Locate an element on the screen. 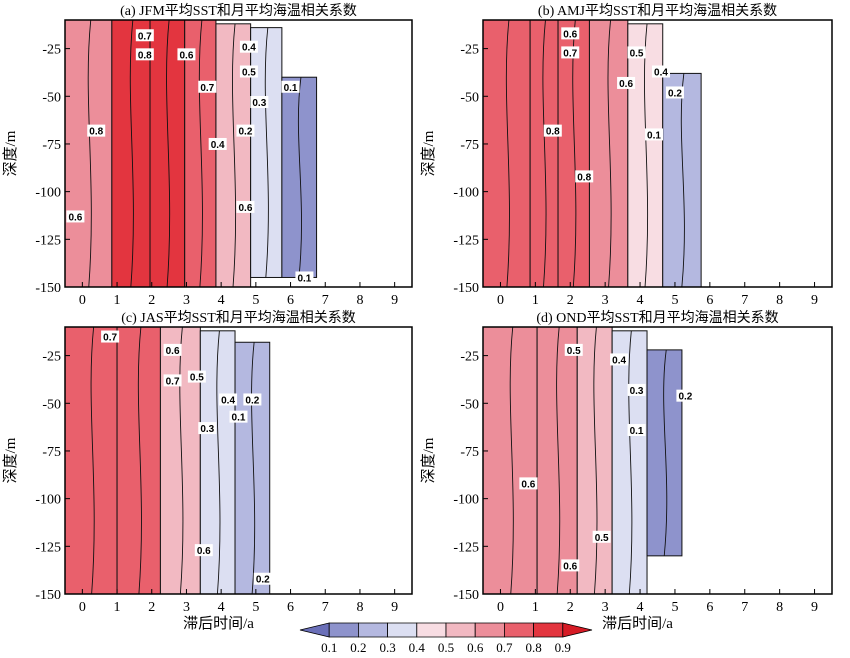  contour-label-text: 0.2 is located at coordinates (245, 132).